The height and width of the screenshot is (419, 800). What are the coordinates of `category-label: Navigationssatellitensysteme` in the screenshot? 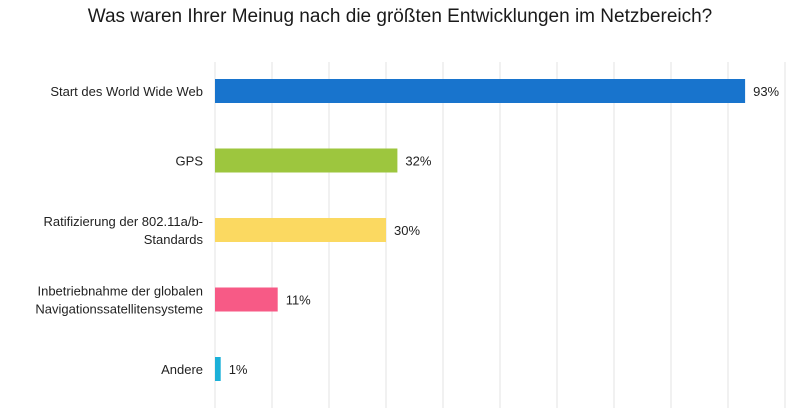 It's located at (119, 309).